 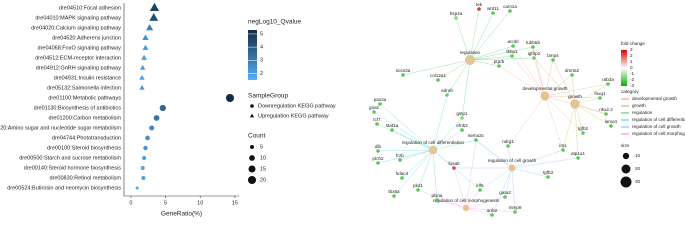 I want to click on colorbar-label: 5, so click(x=261, y=34).